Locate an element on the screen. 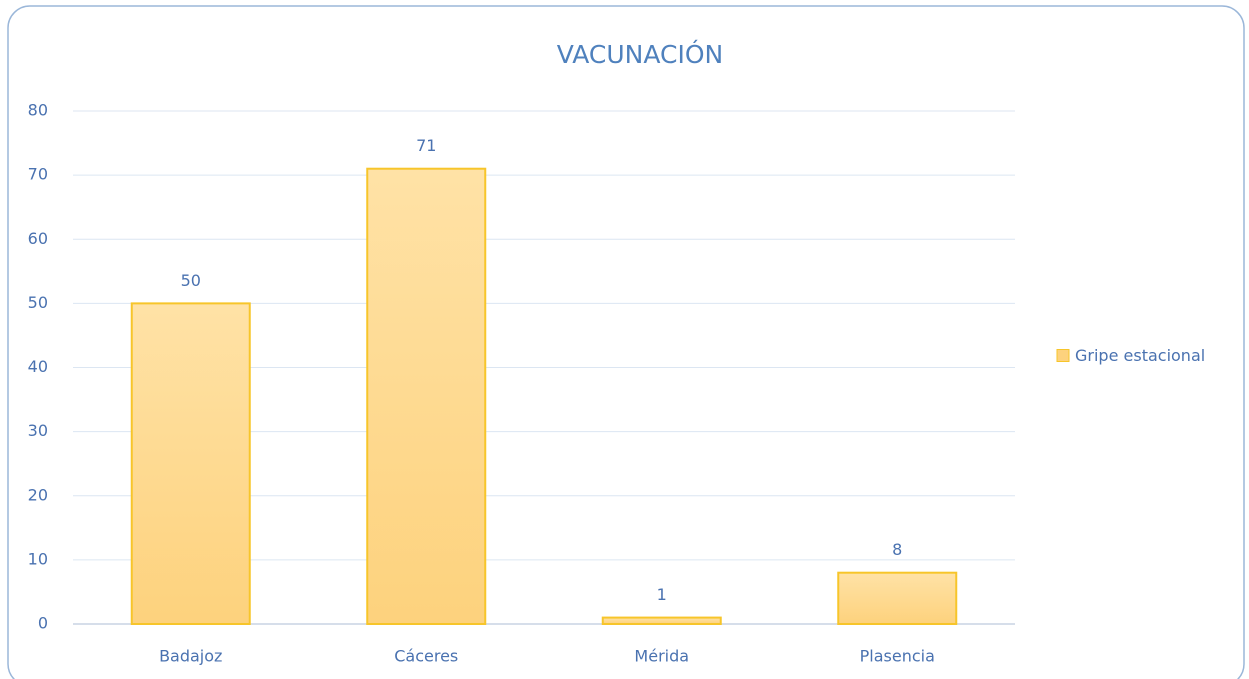 This screenshot has width=1249, height=679. y-tick-label: 70 is located at coordinates (38, 174).